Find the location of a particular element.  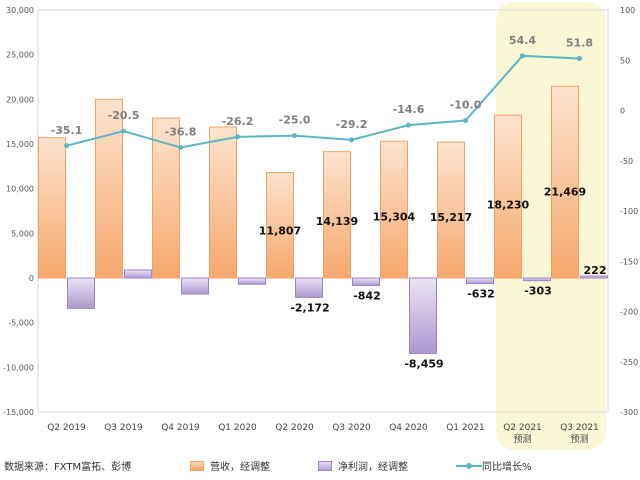

y-right-tick-label: -300 is located at coordinates (629, 412).